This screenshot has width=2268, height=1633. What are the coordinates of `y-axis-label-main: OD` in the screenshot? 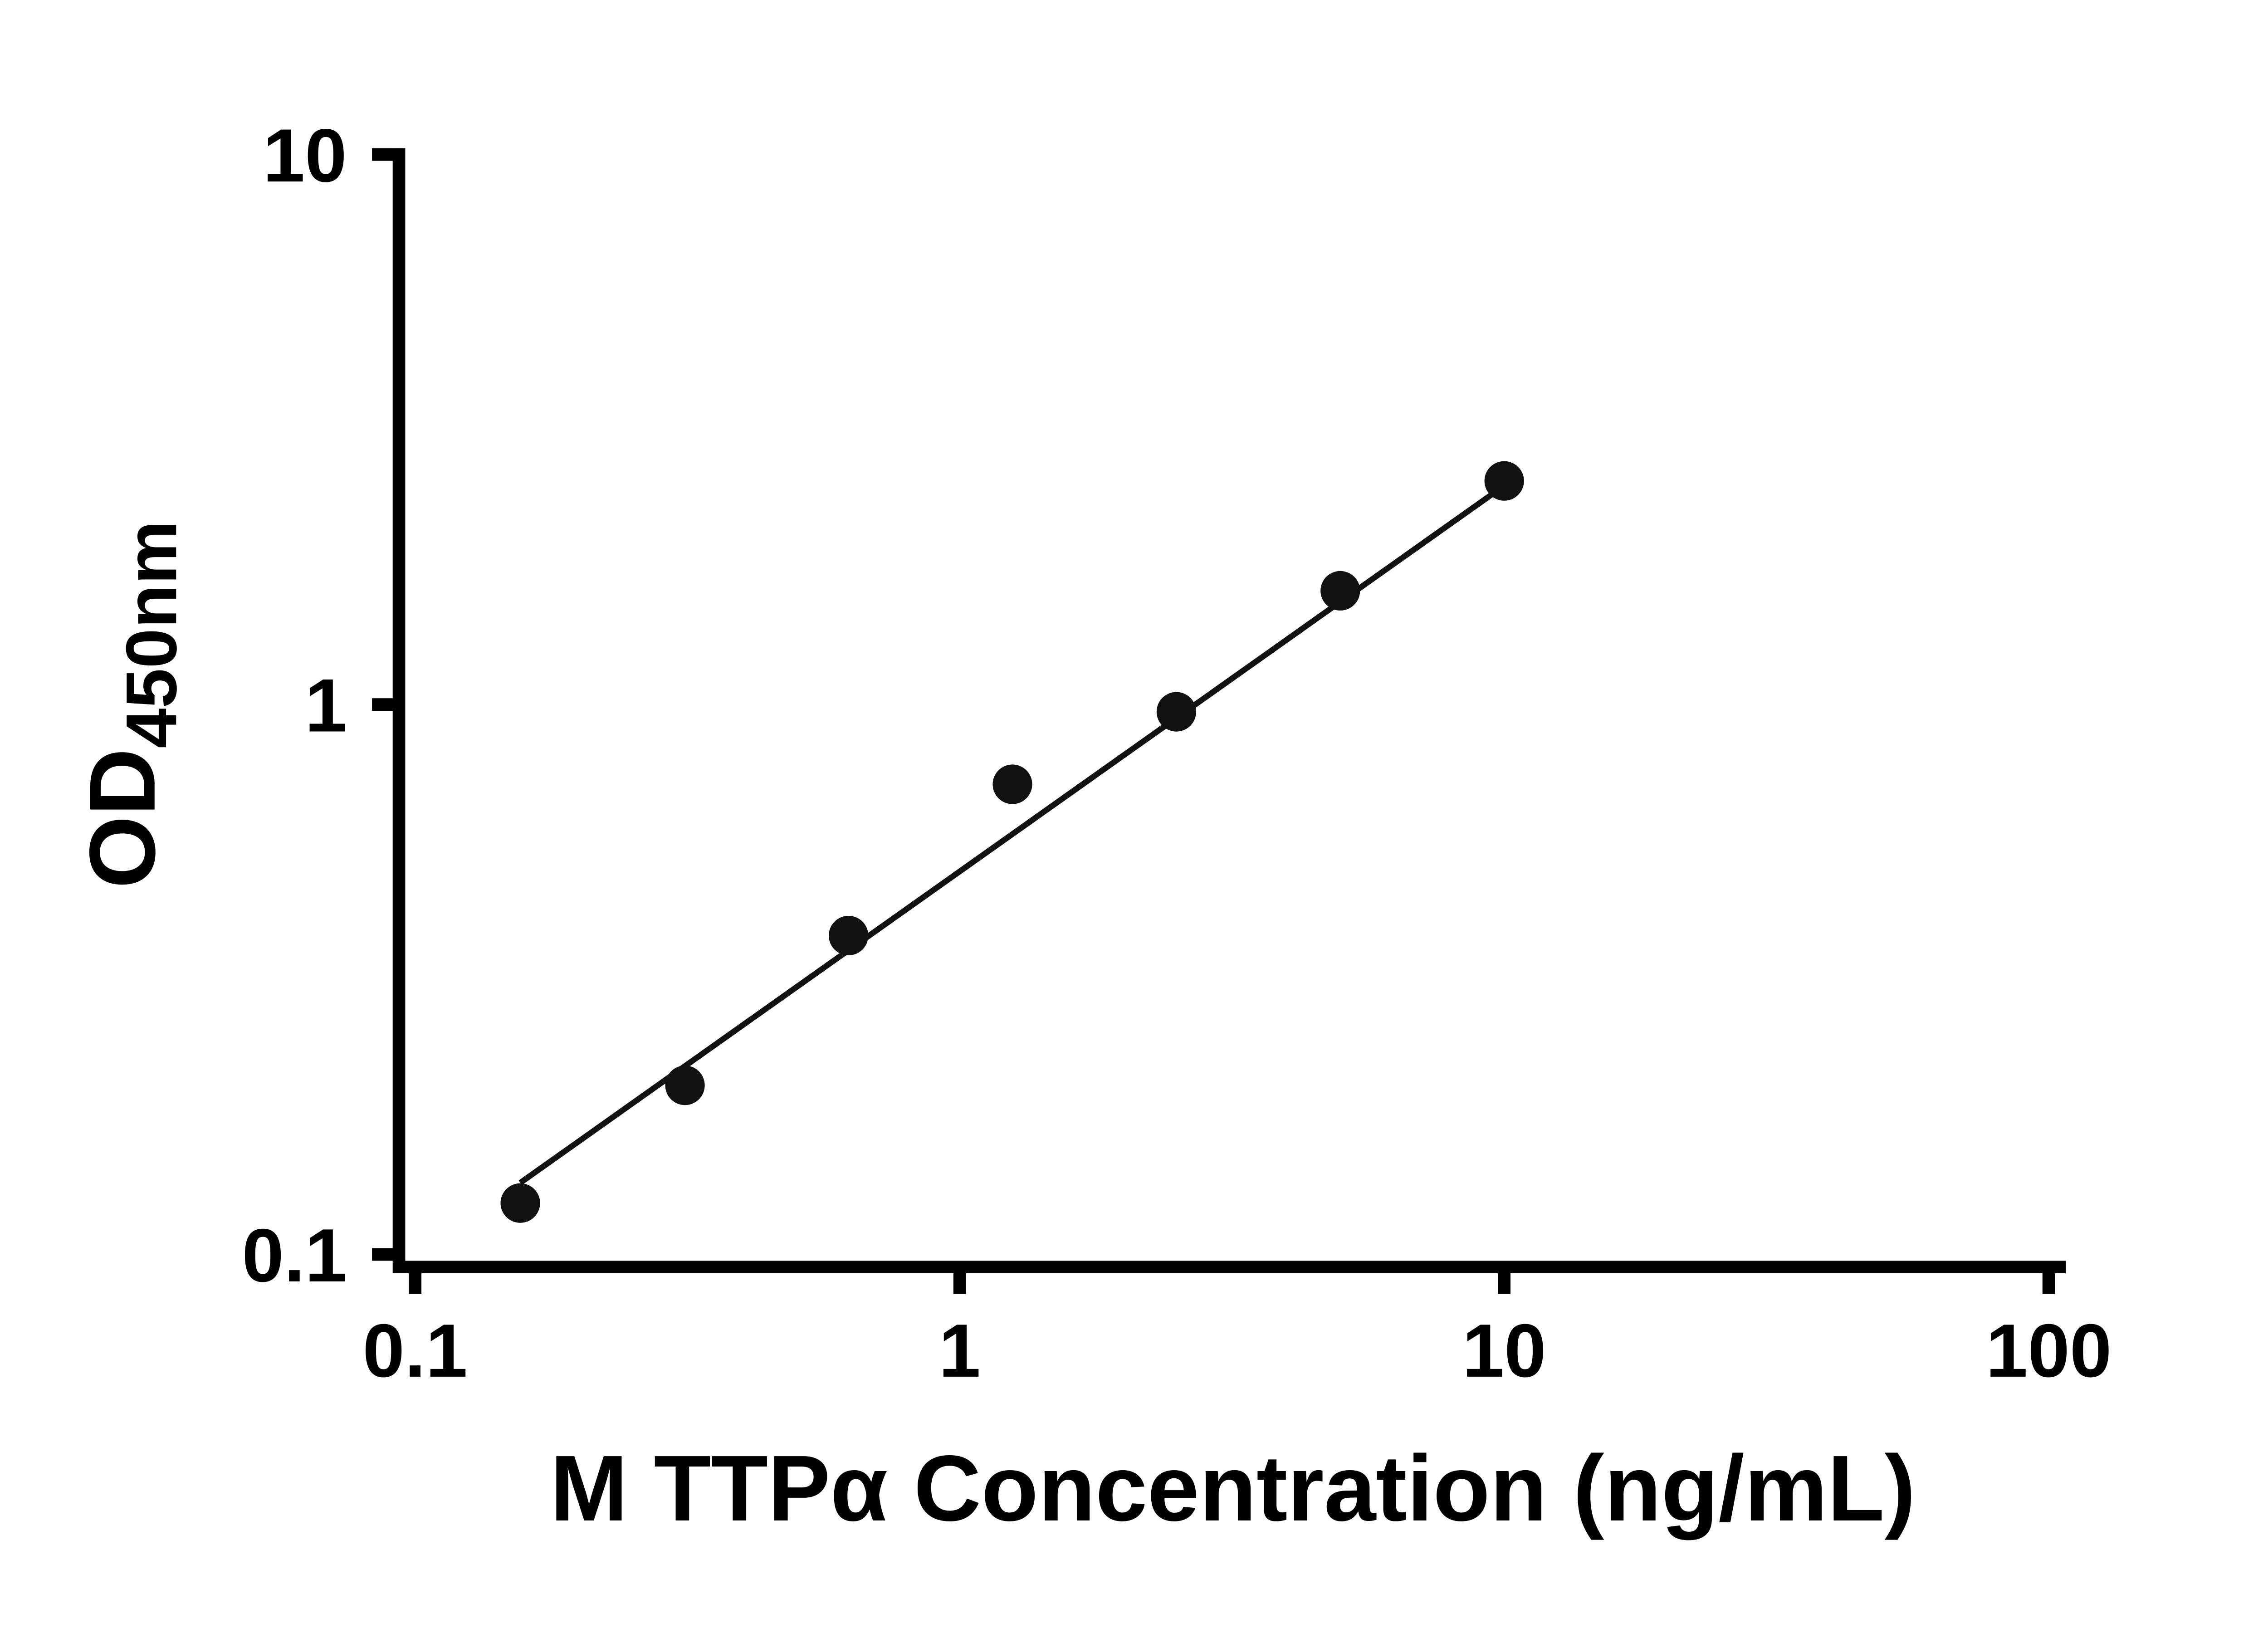 It's located at (123, 818).